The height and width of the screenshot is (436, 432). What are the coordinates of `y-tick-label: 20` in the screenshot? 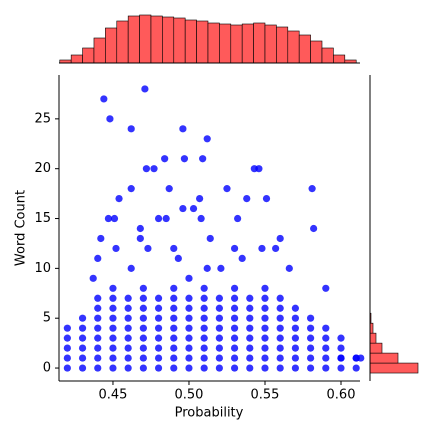 It's located at (42, 168).